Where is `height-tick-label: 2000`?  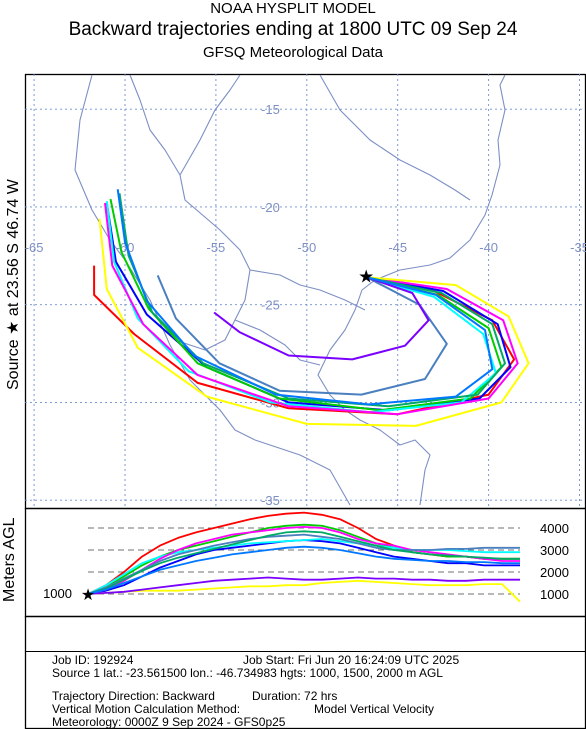 height-tick-label: 2000 is located at coordinates (554, 572).